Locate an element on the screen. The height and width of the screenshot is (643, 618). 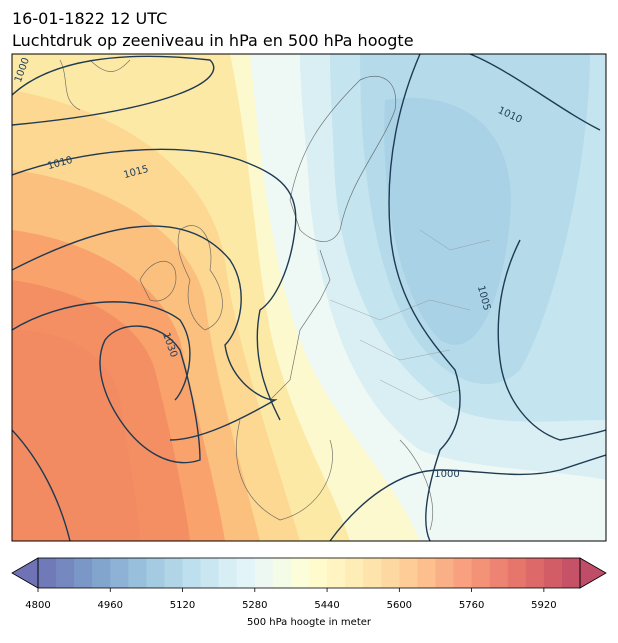
title: 16-01-1822 12 UTC is located at coordinates (89, 18).